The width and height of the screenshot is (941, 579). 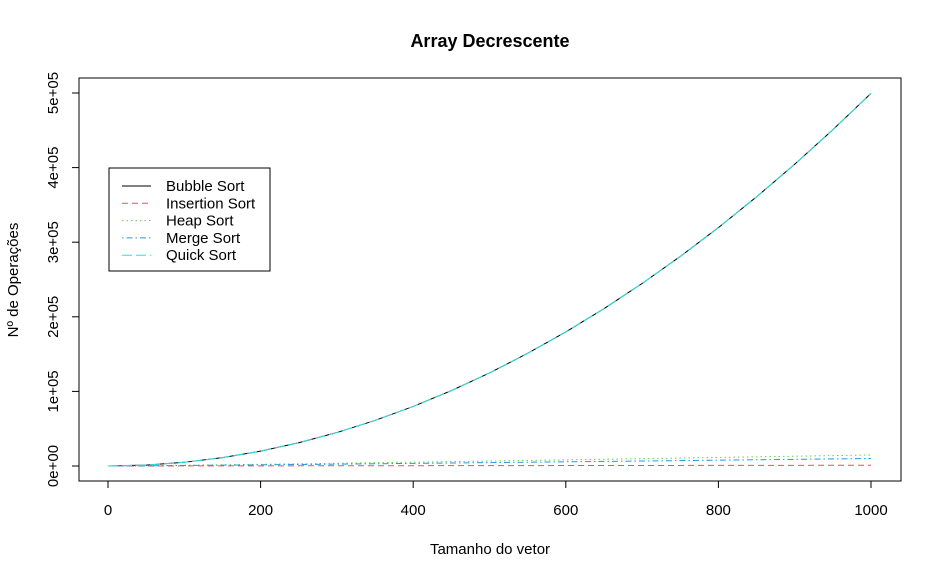 What do you see at coordinates (211, 203) in the screenshot?
I see `legend-label: Insertion Sort` at bounding box center [211, 203].